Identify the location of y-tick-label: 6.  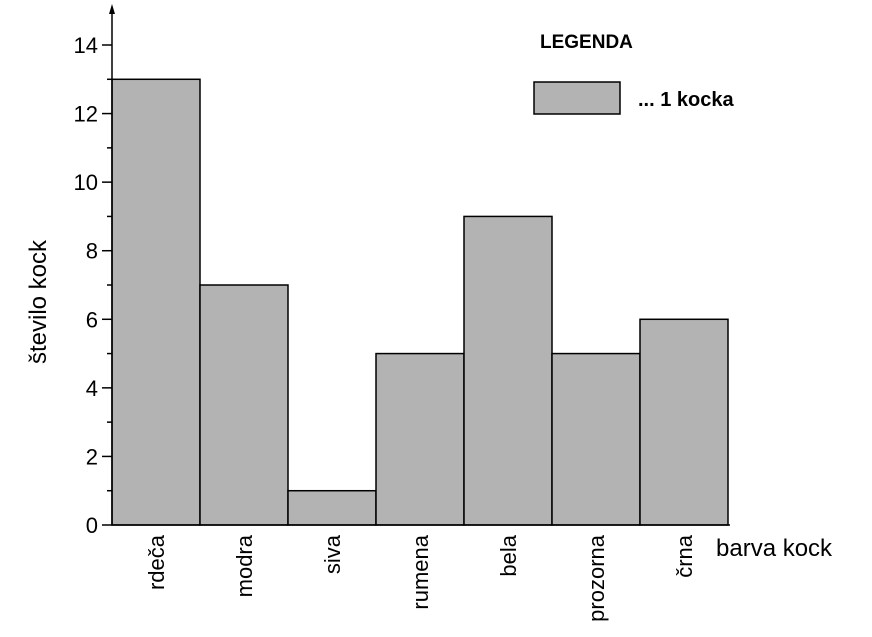
(92, 319).